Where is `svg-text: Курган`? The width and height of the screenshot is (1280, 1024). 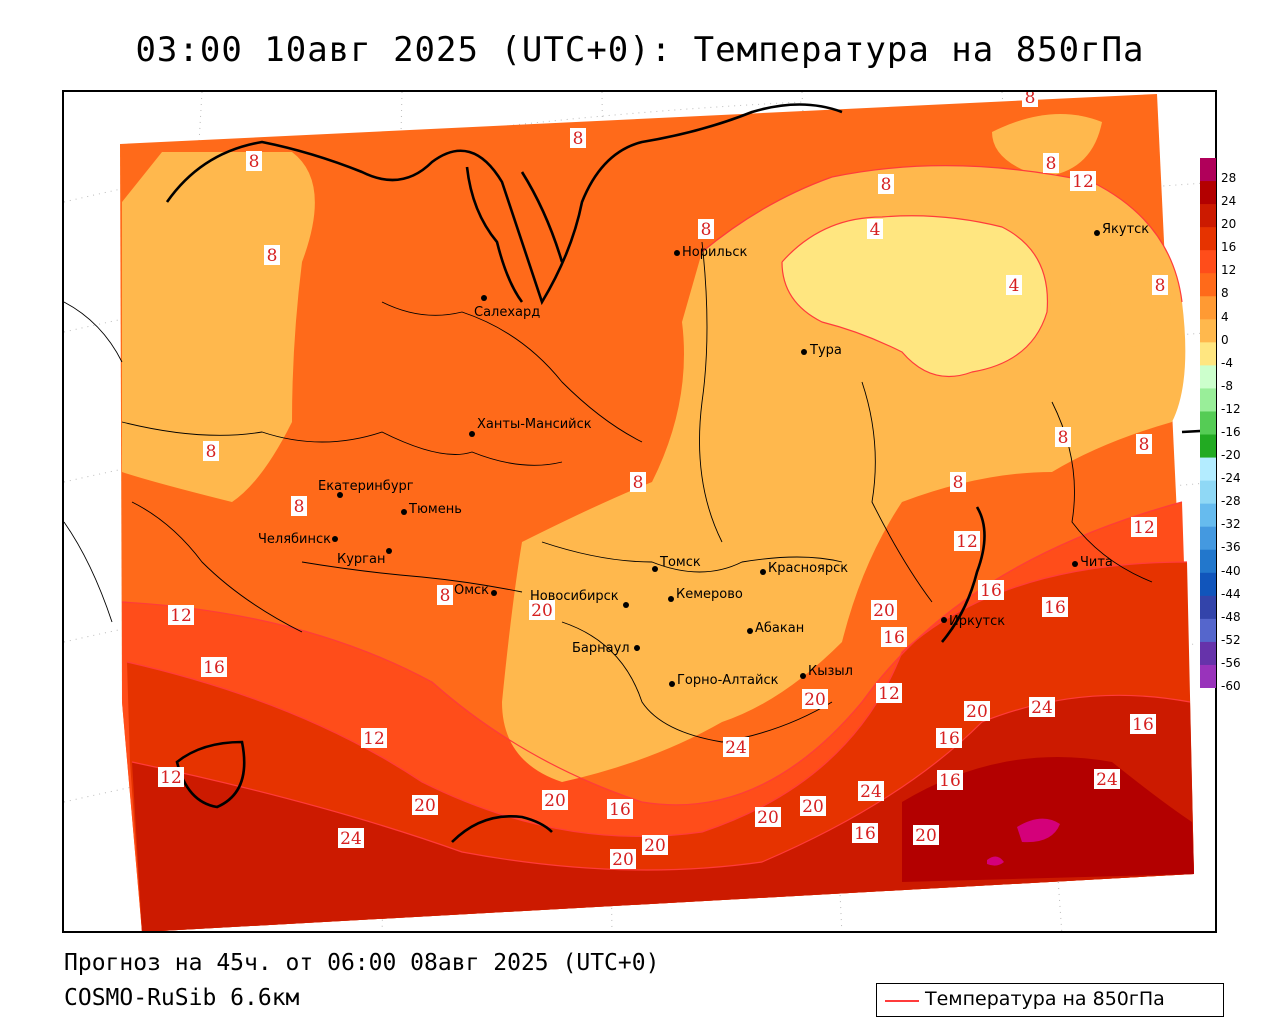
svg-text: Курган is located at coordinates (361, 559).